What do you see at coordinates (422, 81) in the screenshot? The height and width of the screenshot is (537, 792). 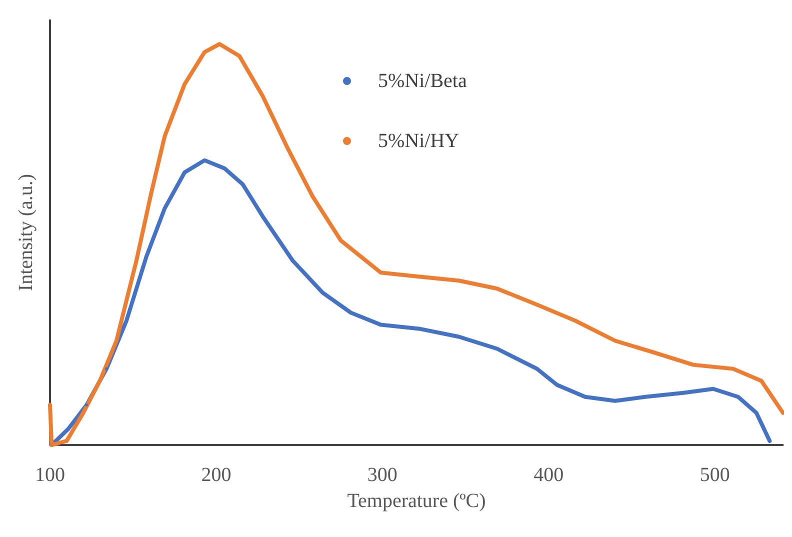 I see `legend-label: 5%Ni/Beta` at bounding box center [422, 81].